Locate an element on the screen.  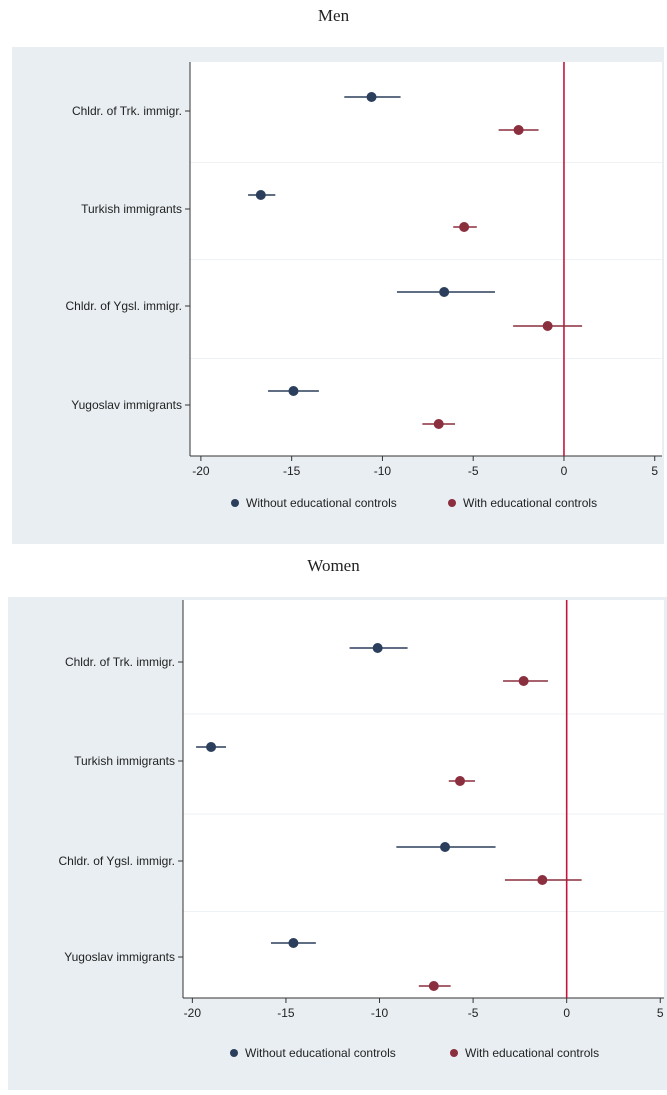
panel-title-women: Women is located at coordinates (333, 565).